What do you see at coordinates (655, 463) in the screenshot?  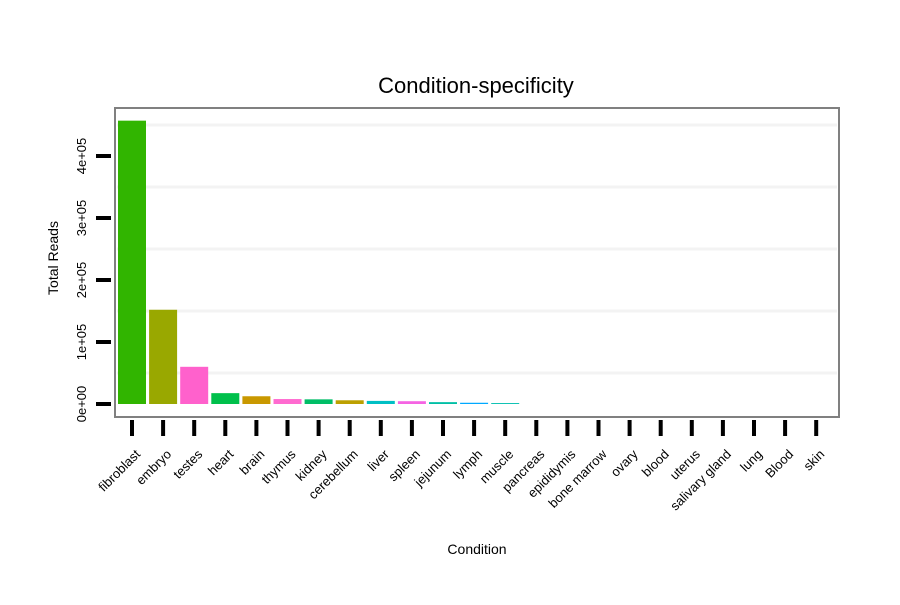 I see `x-tick-label: blood` at bounding box center [655, 463].